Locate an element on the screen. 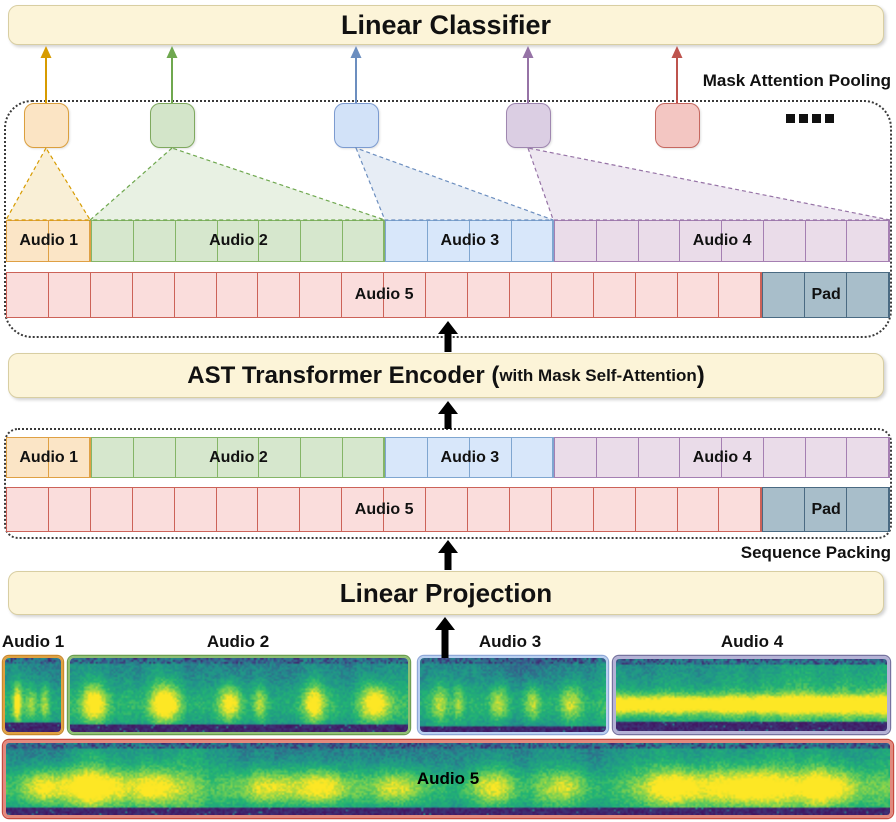  mask-attention-pooling-label: Mask Attention Pooling is located at coordinates (796, 80).